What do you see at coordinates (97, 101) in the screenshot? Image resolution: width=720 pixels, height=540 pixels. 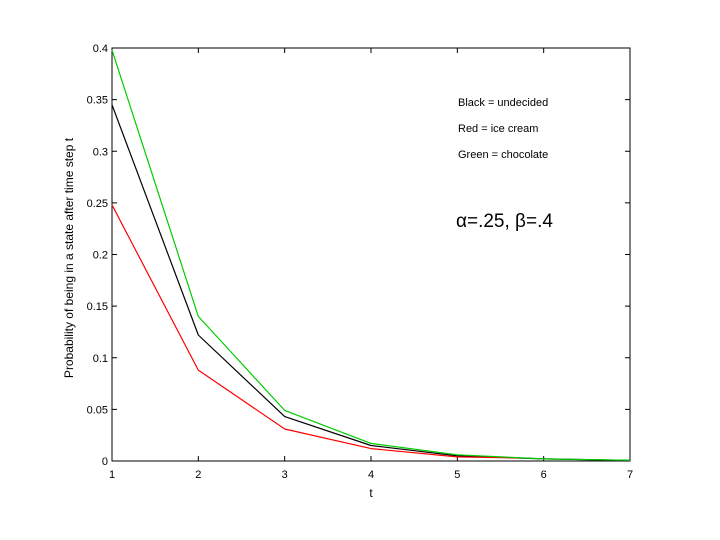 I see `y-tick-label: 0.35` at bounding box center [97, 101].